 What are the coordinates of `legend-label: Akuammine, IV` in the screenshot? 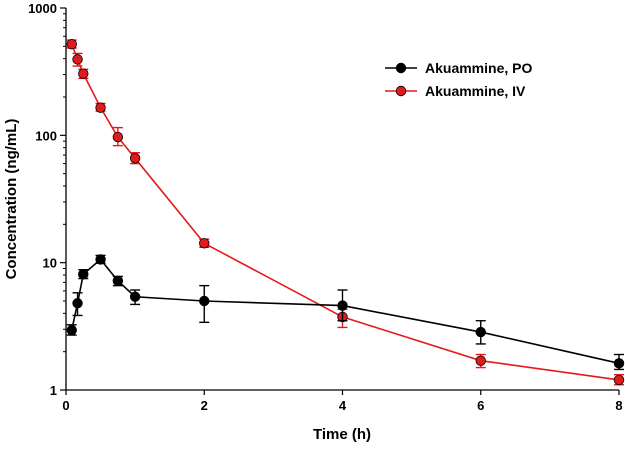 It's located at (475, 91).